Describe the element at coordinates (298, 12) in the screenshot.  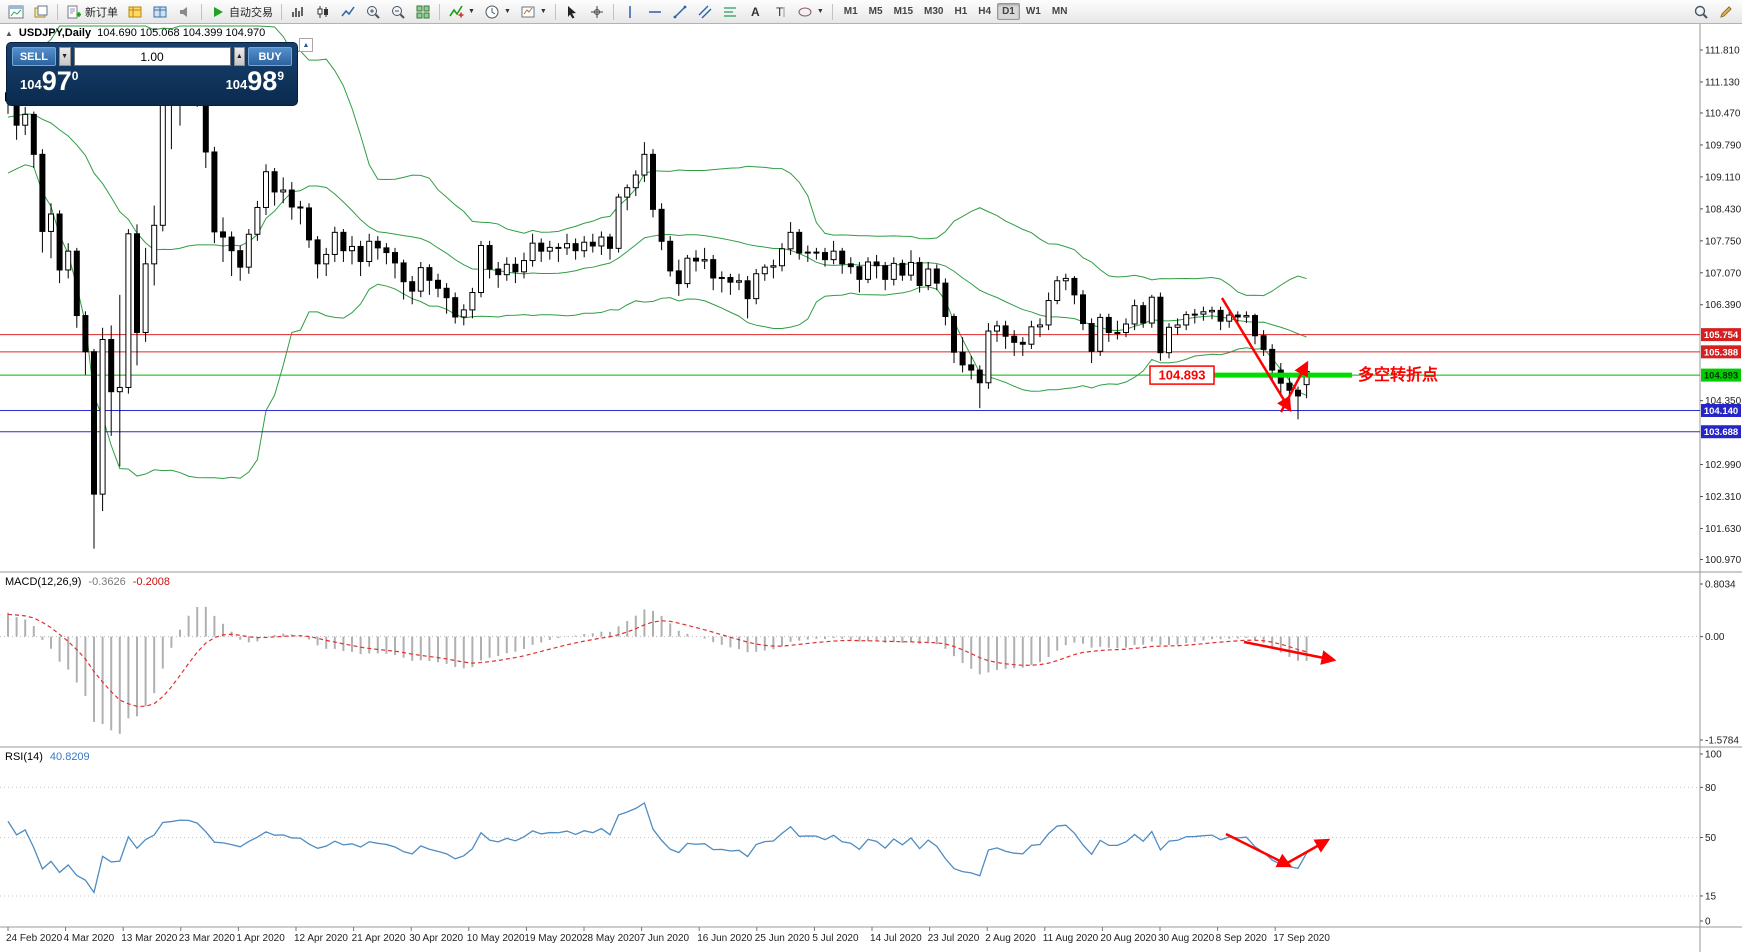
I see `bar-chart-type-button` at that location.